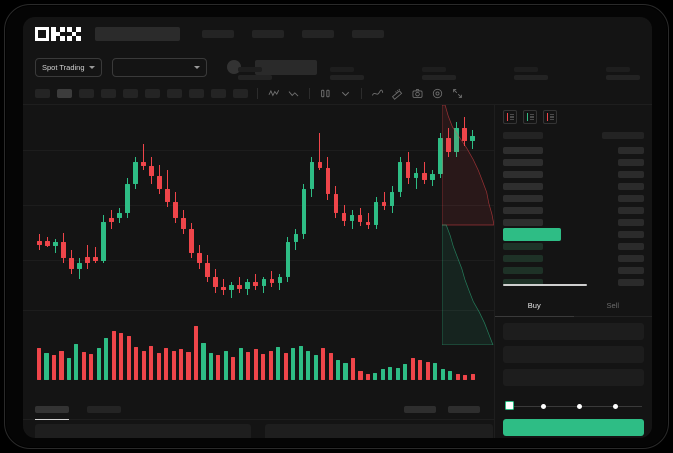 This screenshot has width=673, height=453. I want to click on stat-value, so click(439, 77).